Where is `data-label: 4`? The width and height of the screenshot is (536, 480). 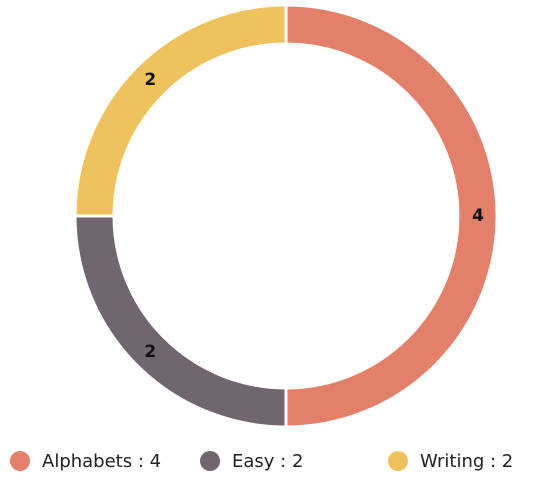
data-label: 4 is located at coordinates (478, 216).